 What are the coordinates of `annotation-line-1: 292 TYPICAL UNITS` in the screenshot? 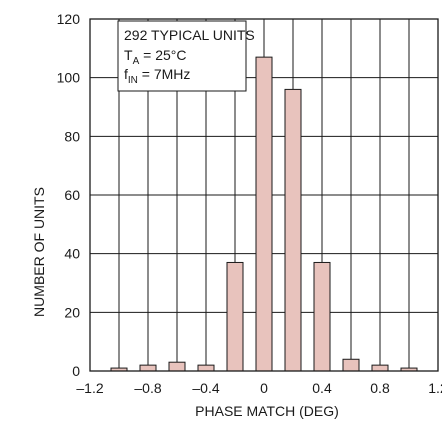 It's located at (189, 35).